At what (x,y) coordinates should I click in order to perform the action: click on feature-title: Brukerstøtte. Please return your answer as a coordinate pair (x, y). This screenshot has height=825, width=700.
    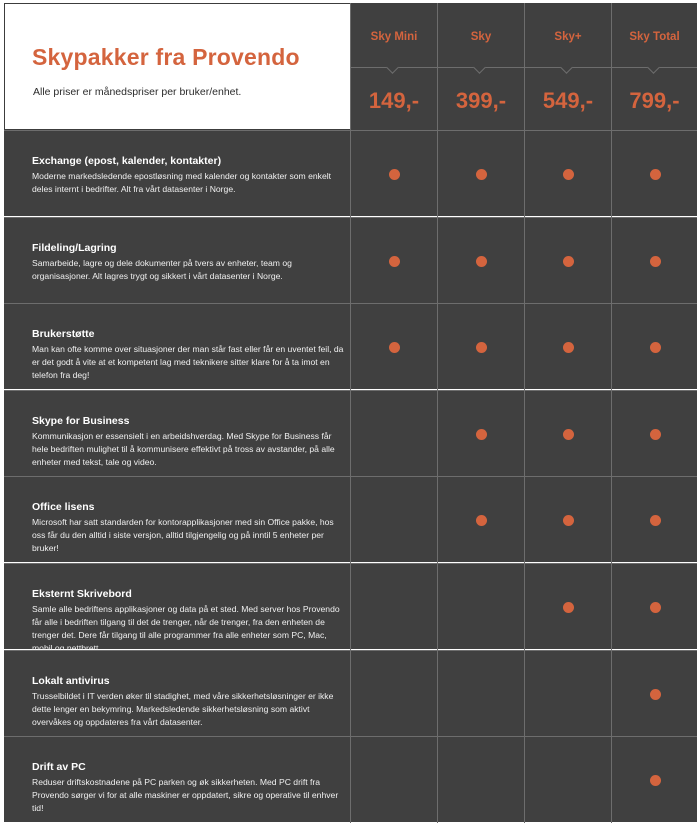
    Looking at the image, I should click on (63, 334).